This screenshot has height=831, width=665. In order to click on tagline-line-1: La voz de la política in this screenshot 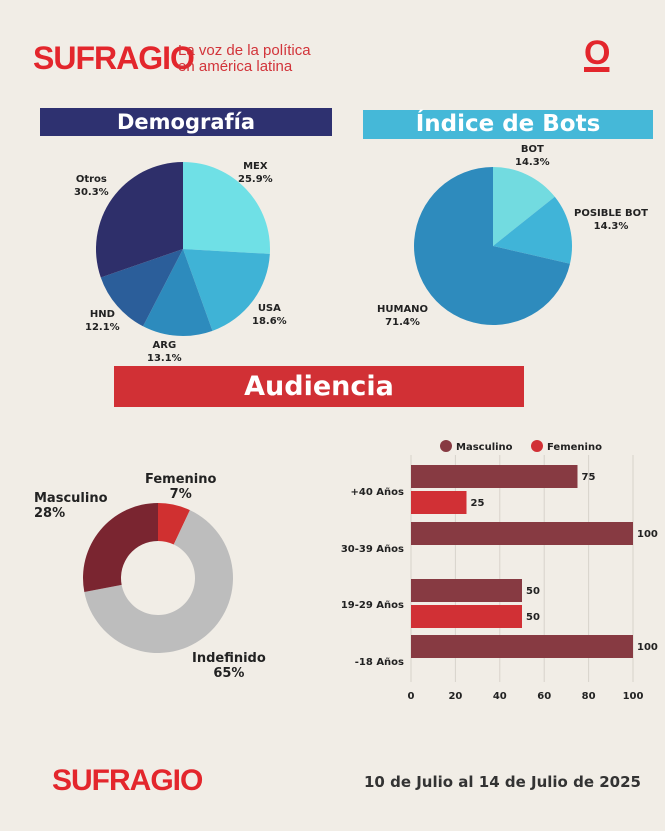, I will do `click(244, 50)`.